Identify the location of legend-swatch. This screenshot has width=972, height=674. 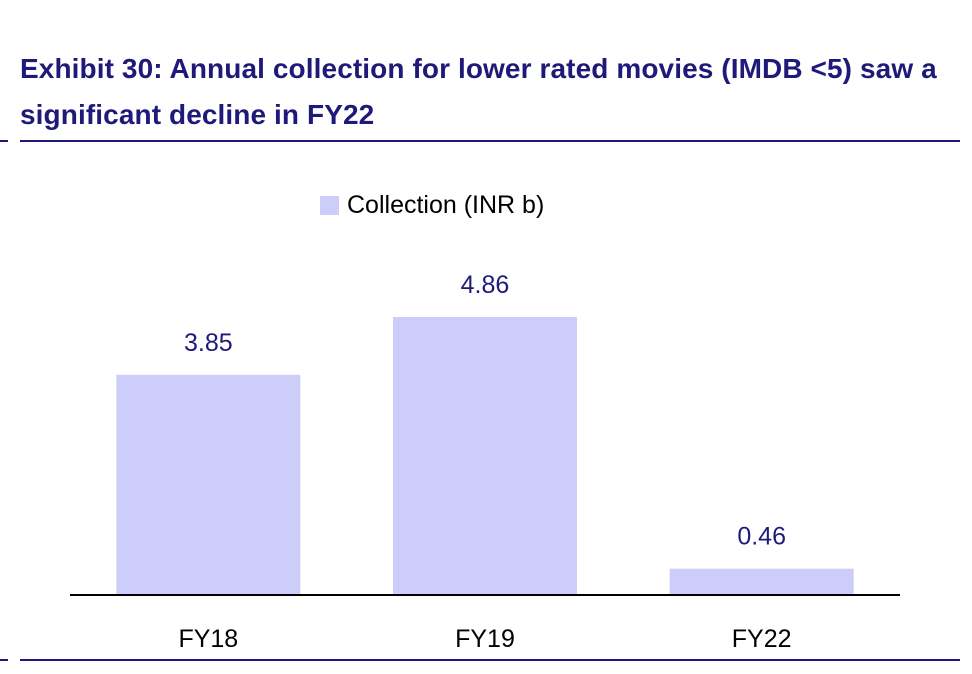
(329, 205).